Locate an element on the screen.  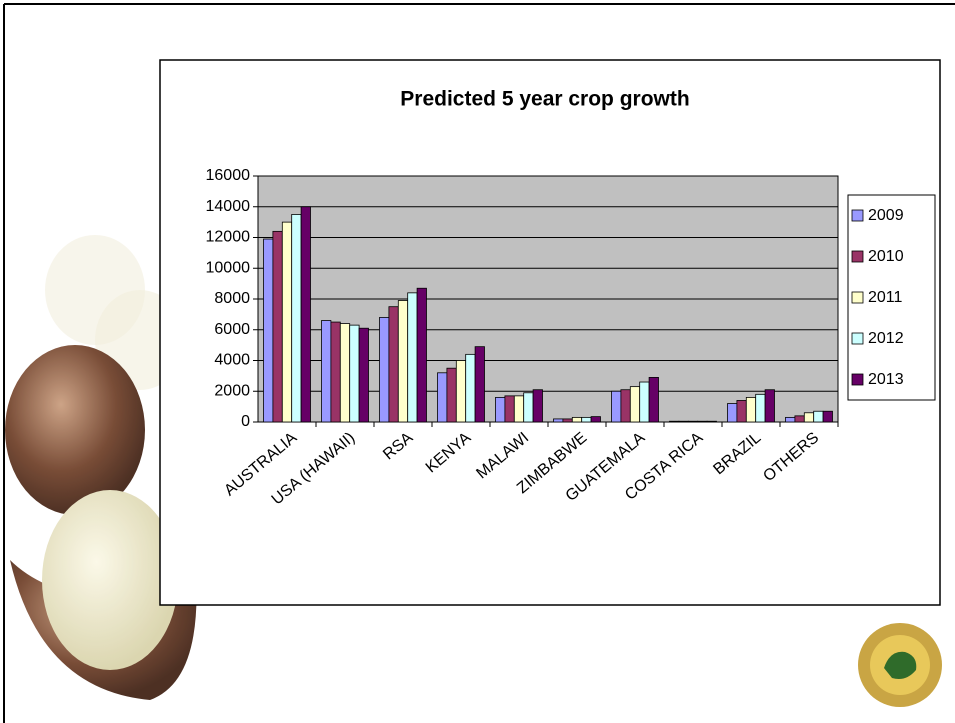
y-tick-label: 0 is located at coordinates (245, 421).